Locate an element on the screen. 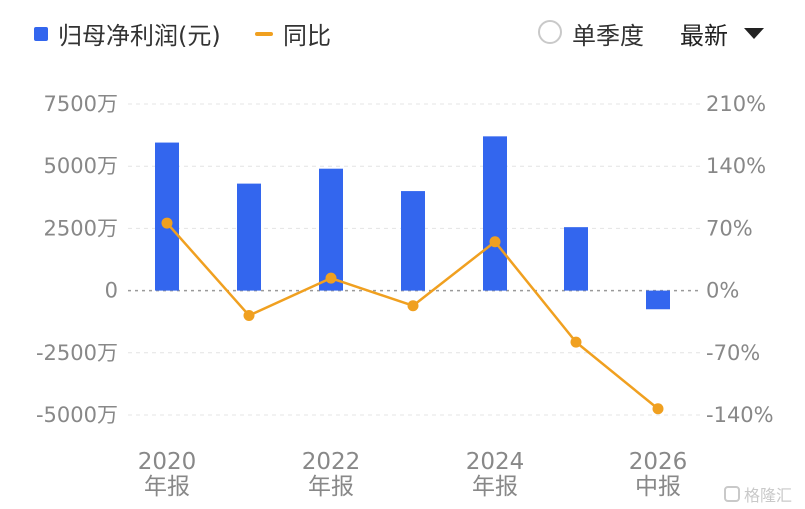  right-axis-tick-label: 210% is located at coordinates (736, 104).